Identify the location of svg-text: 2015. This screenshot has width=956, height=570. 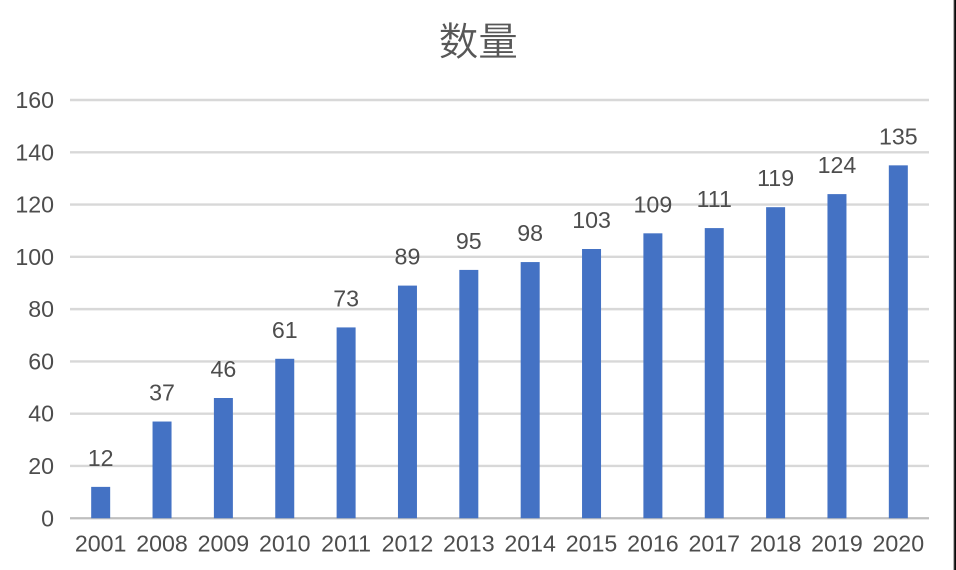
(592, 544).